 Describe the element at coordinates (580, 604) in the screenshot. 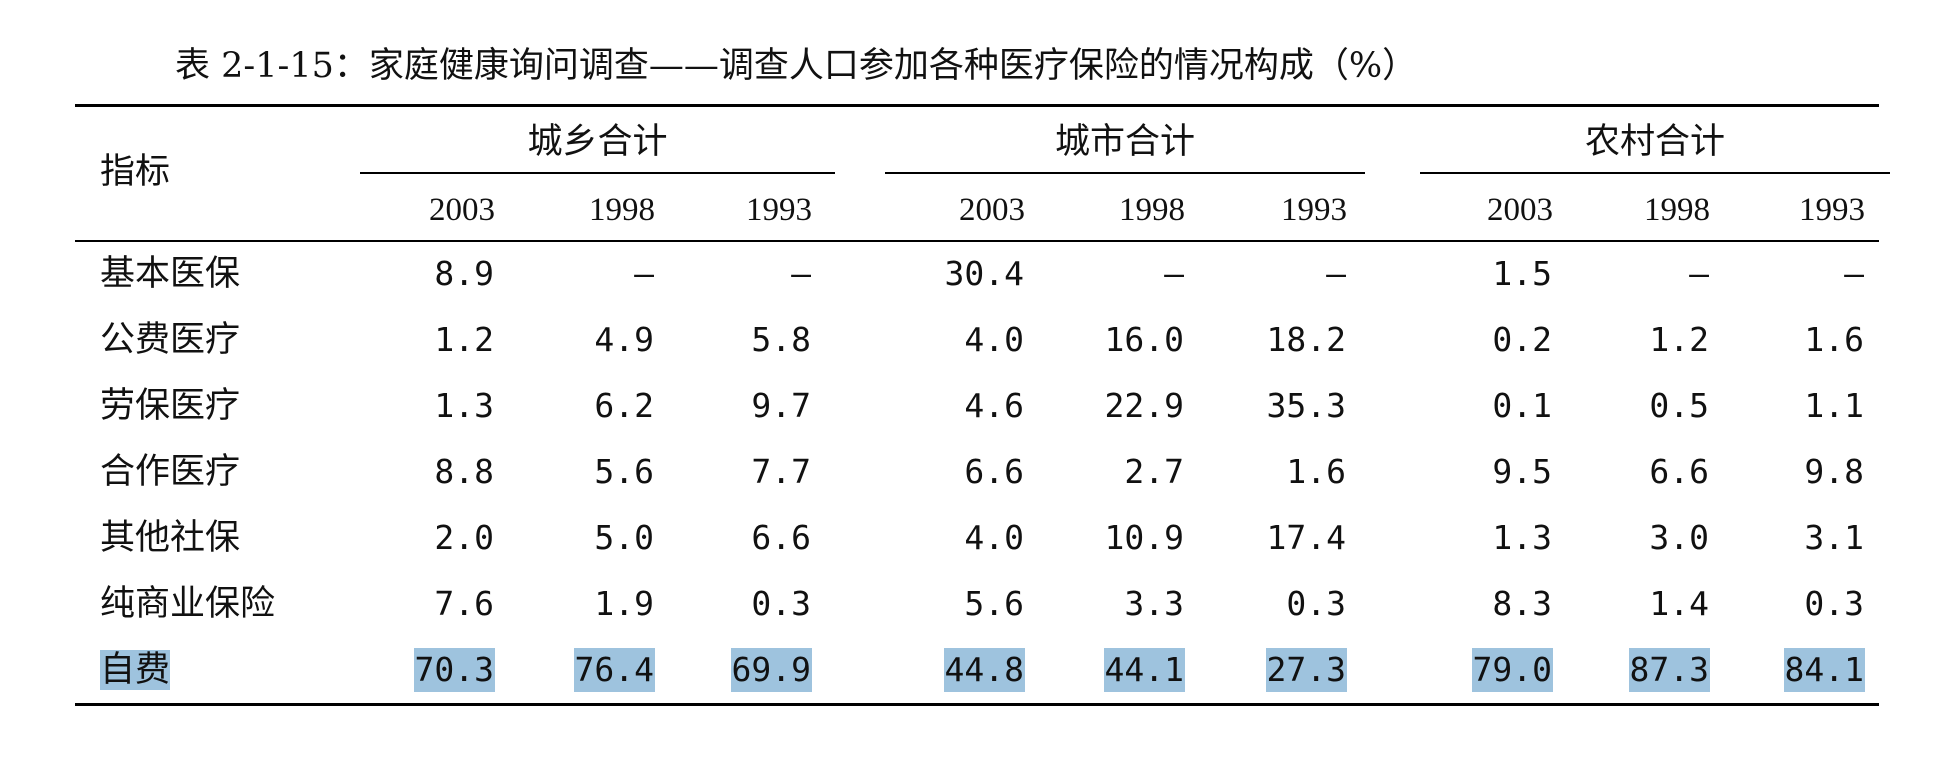

I see `table-cell: 1.9` at that location.